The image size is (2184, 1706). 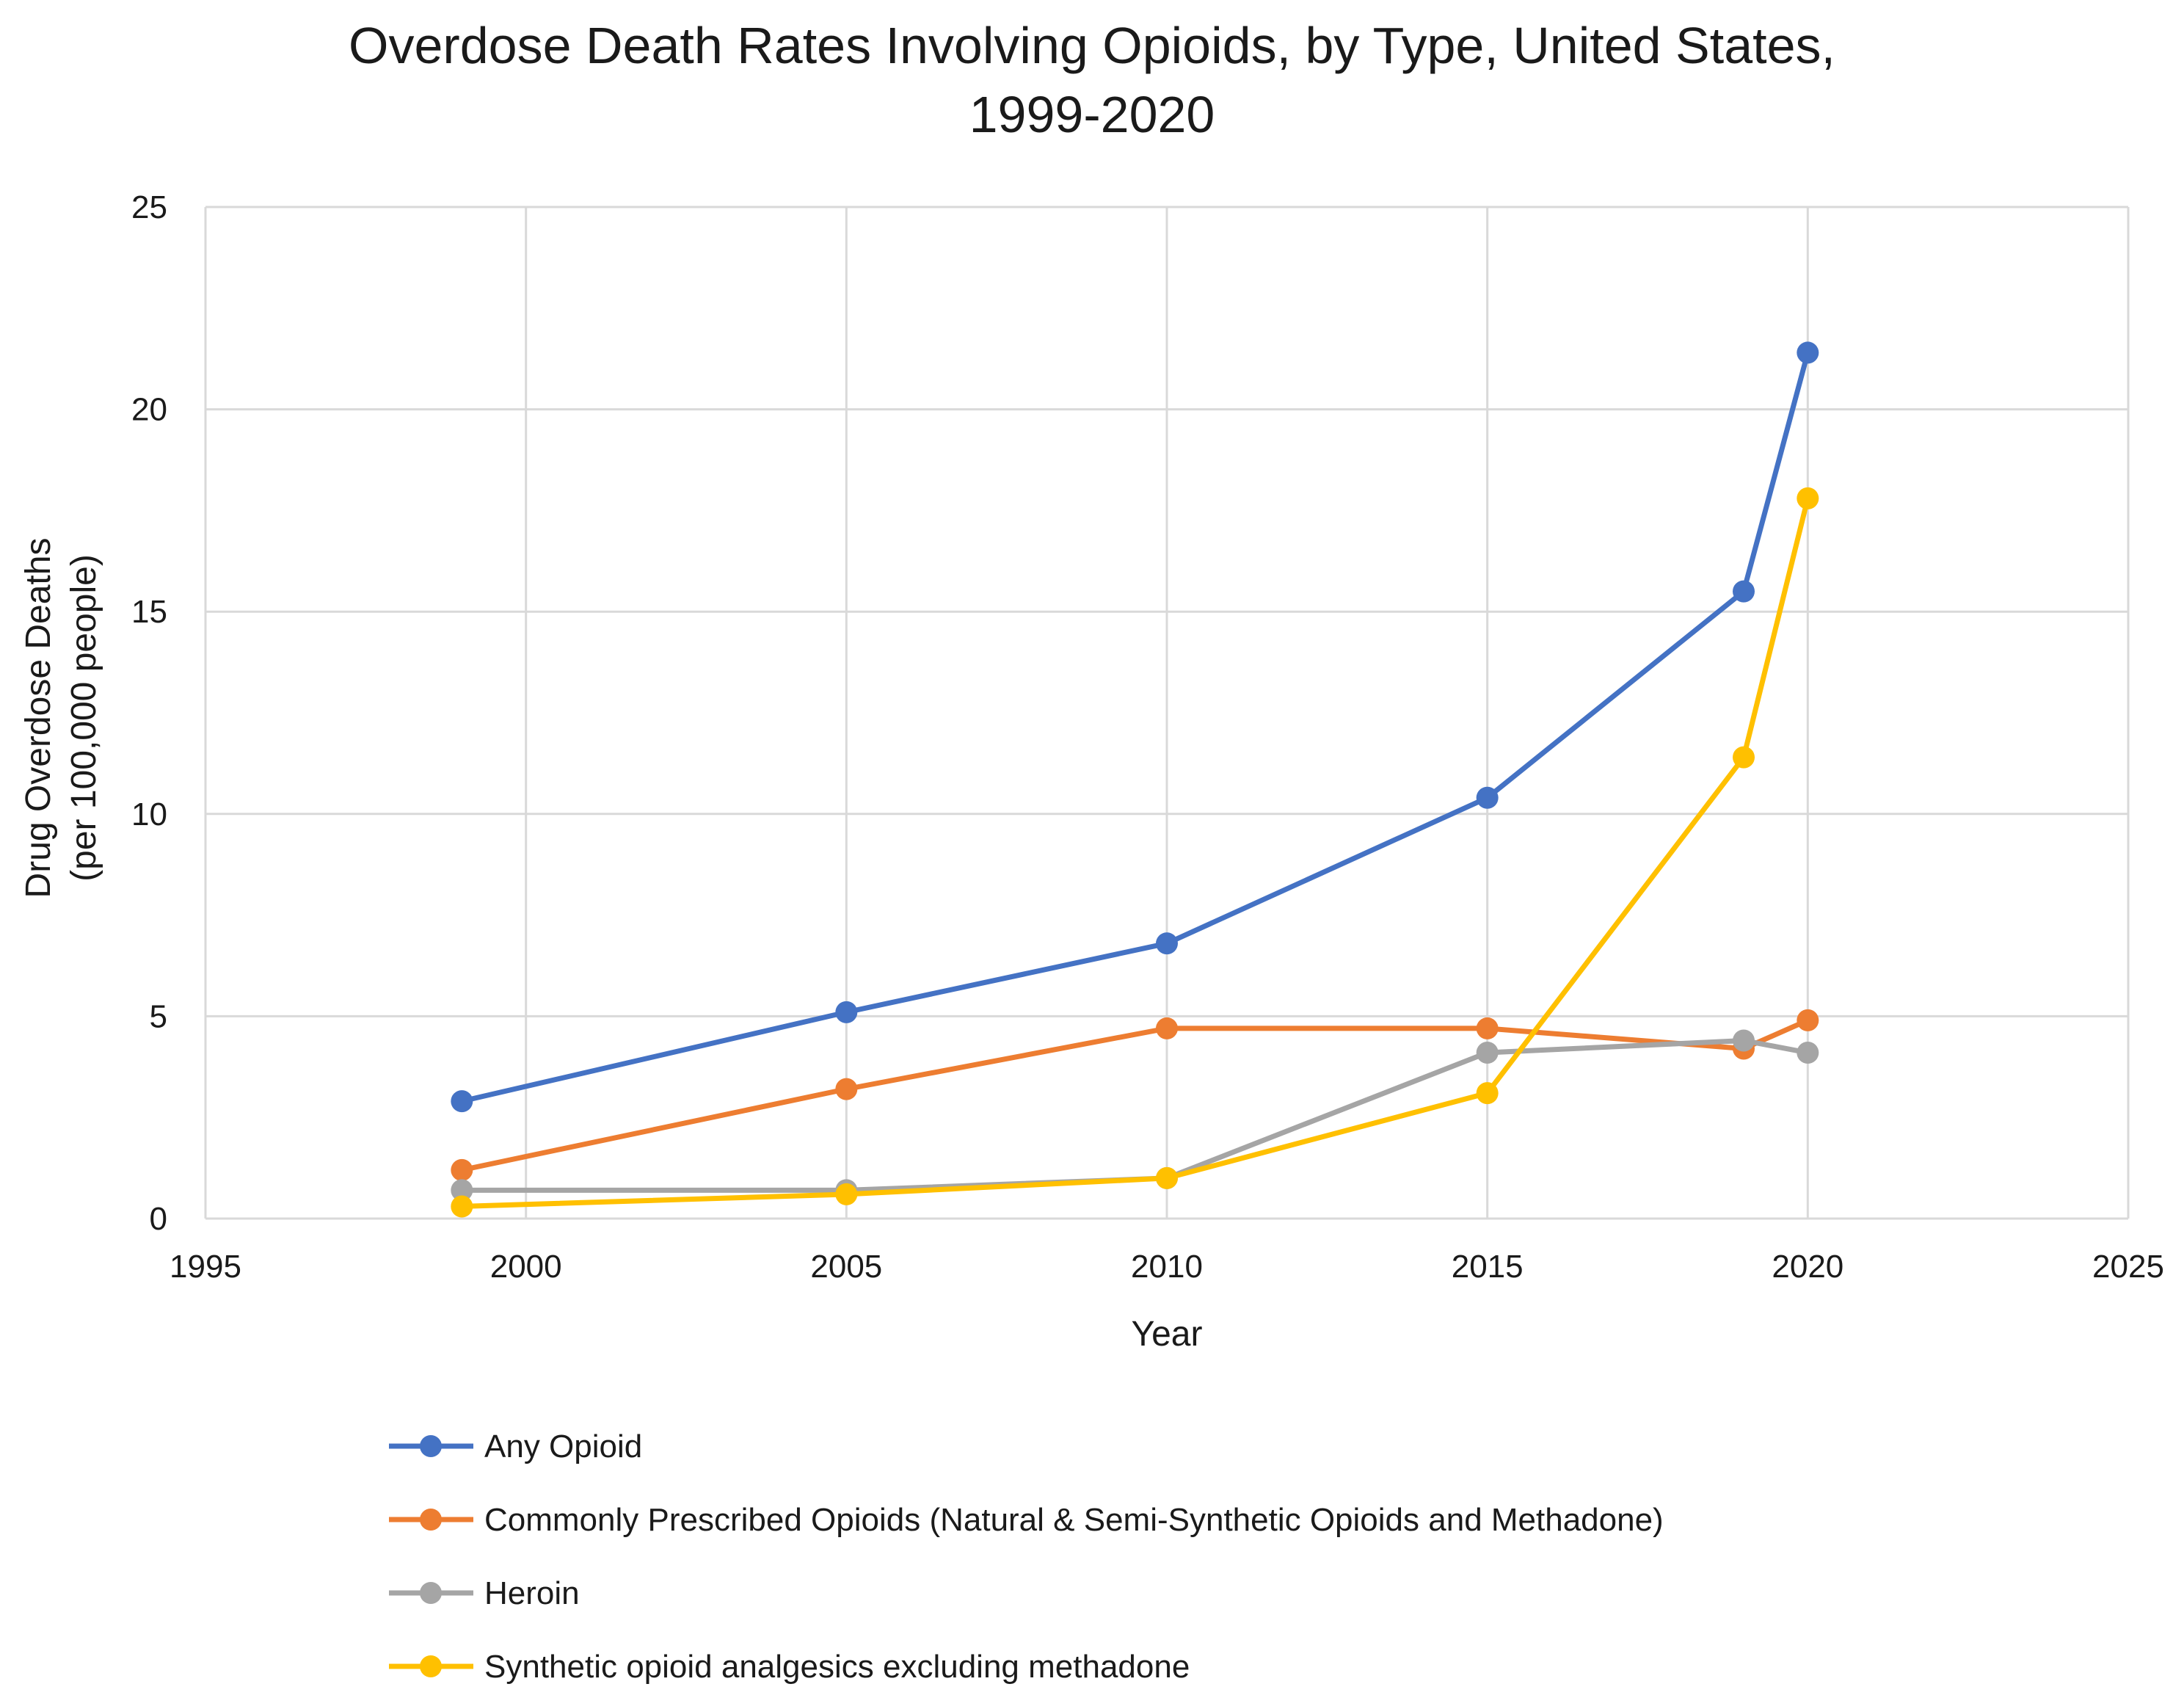 I want to click on y-tick-label: 25, so click(x=149, y=207).